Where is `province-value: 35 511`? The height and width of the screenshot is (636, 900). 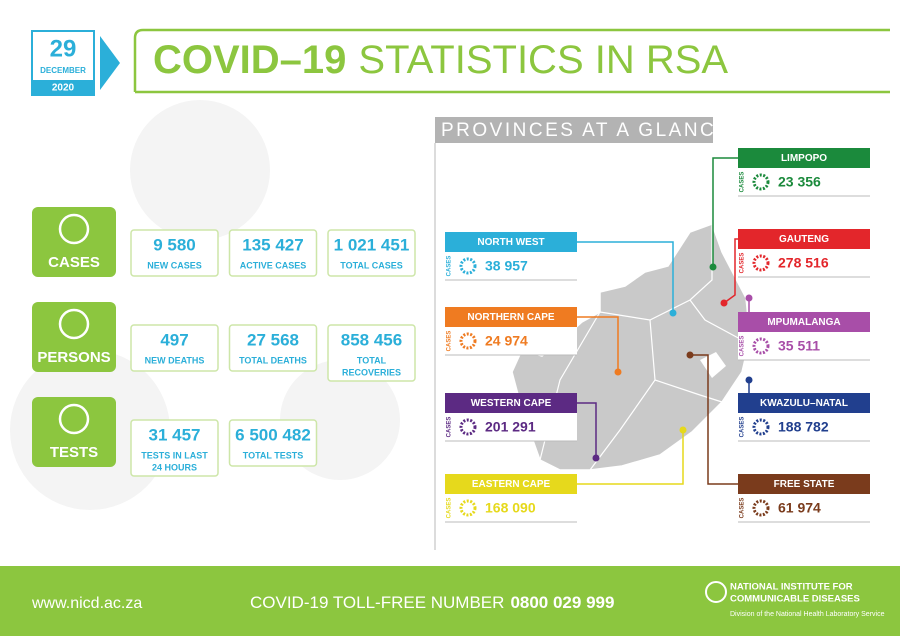 province-value: 35 511 is located at coordinates (799, 346).